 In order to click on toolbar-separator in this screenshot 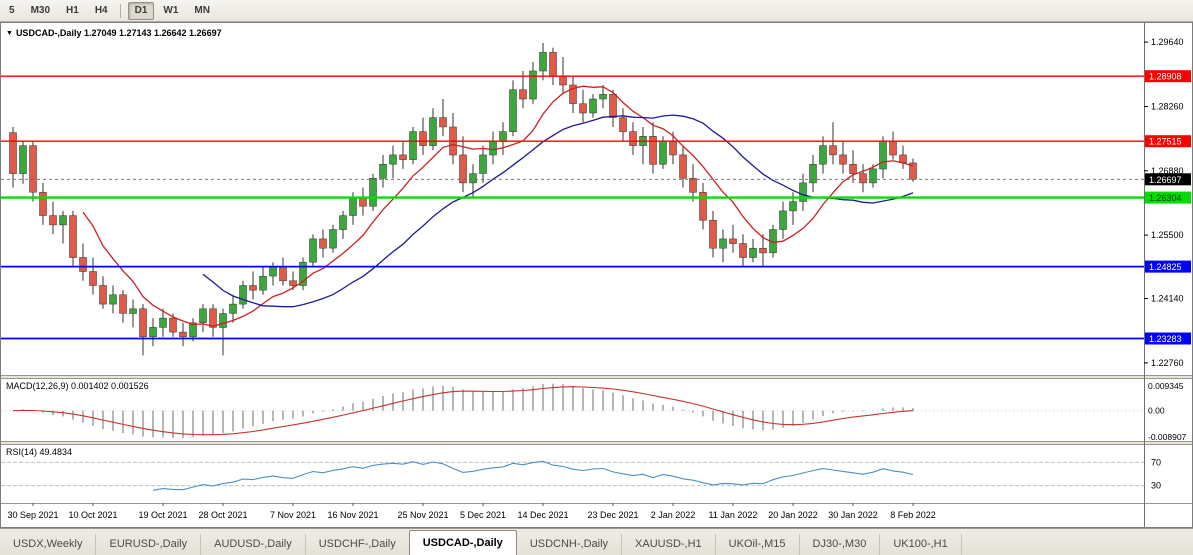, I will do `click(120, 10)`.